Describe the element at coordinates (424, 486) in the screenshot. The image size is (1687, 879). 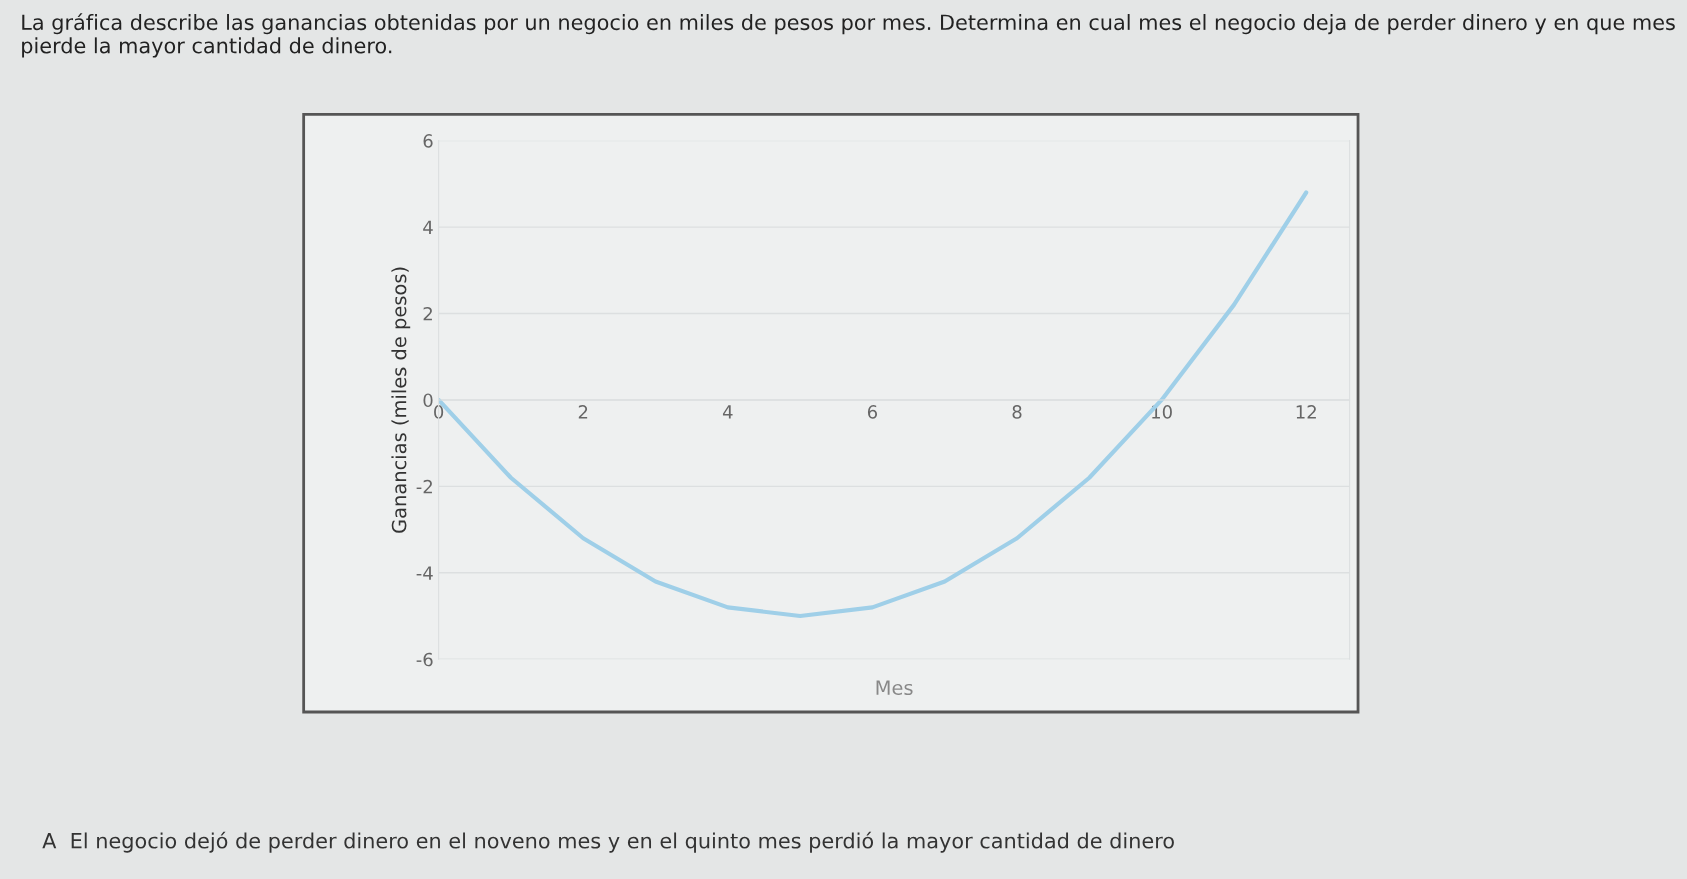
I see `y-tick-label: -2` at that location.